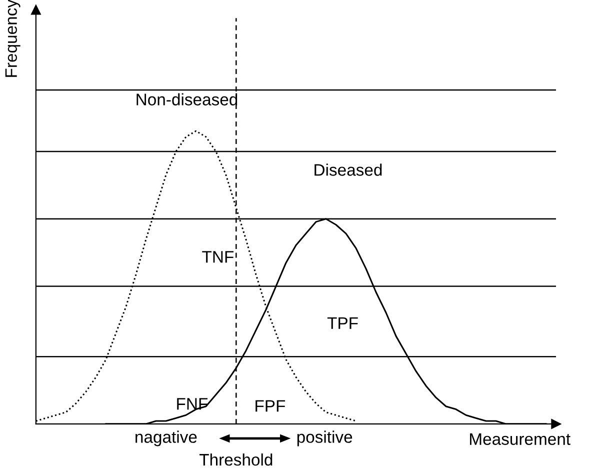 The width and height of the screenshot is (589, 470). Describe the element at coordinates (235, 459) in the screenshot. I see `text: Threshold` at that location.